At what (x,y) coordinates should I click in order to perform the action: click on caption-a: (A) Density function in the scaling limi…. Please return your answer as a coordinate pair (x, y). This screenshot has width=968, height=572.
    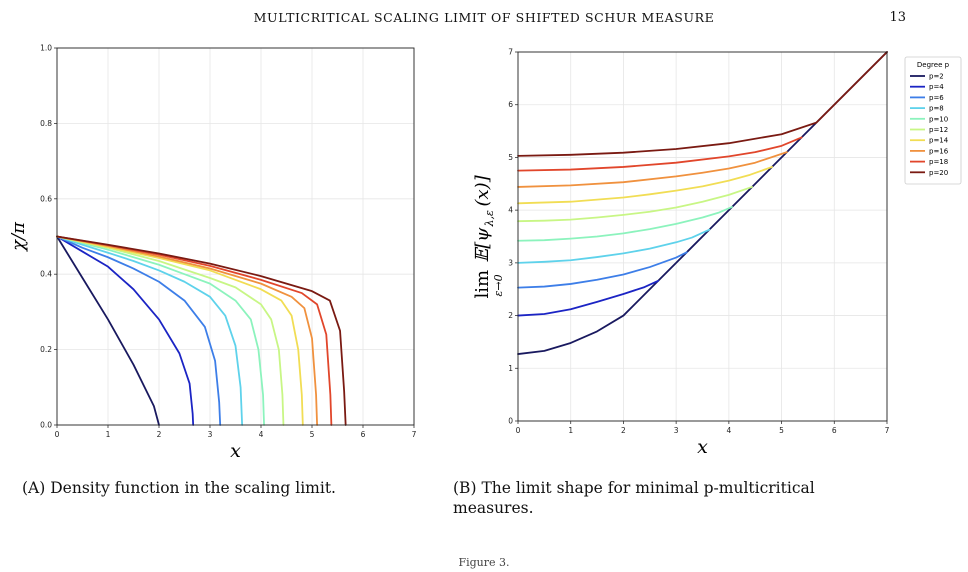
    Looking at the image, I should click on (232, 488).